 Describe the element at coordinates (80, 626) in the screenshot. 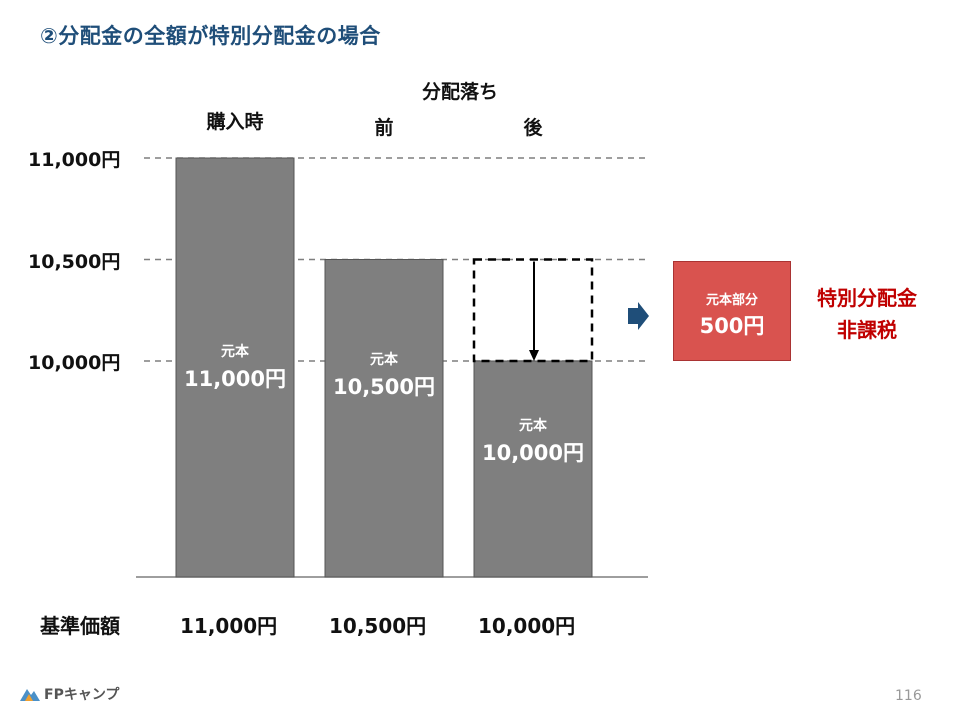

I see `base-price-label: 基準価額` at that location.